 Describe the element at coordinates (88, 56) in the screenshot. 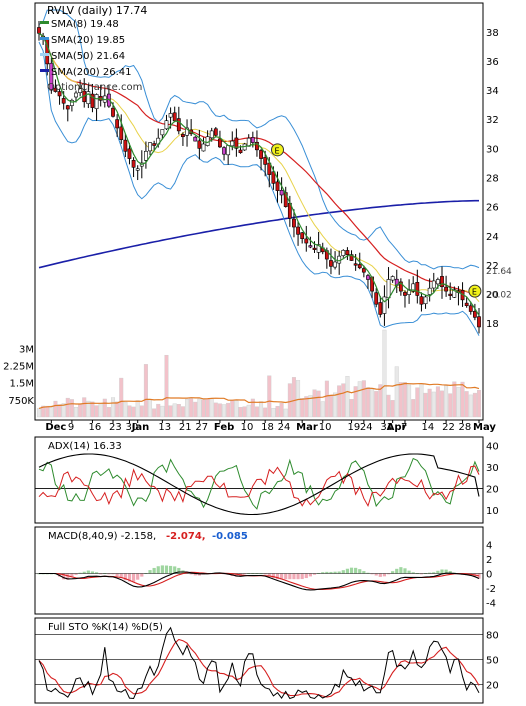

I see `legend-label: SMA(50) 21.64` at that location.